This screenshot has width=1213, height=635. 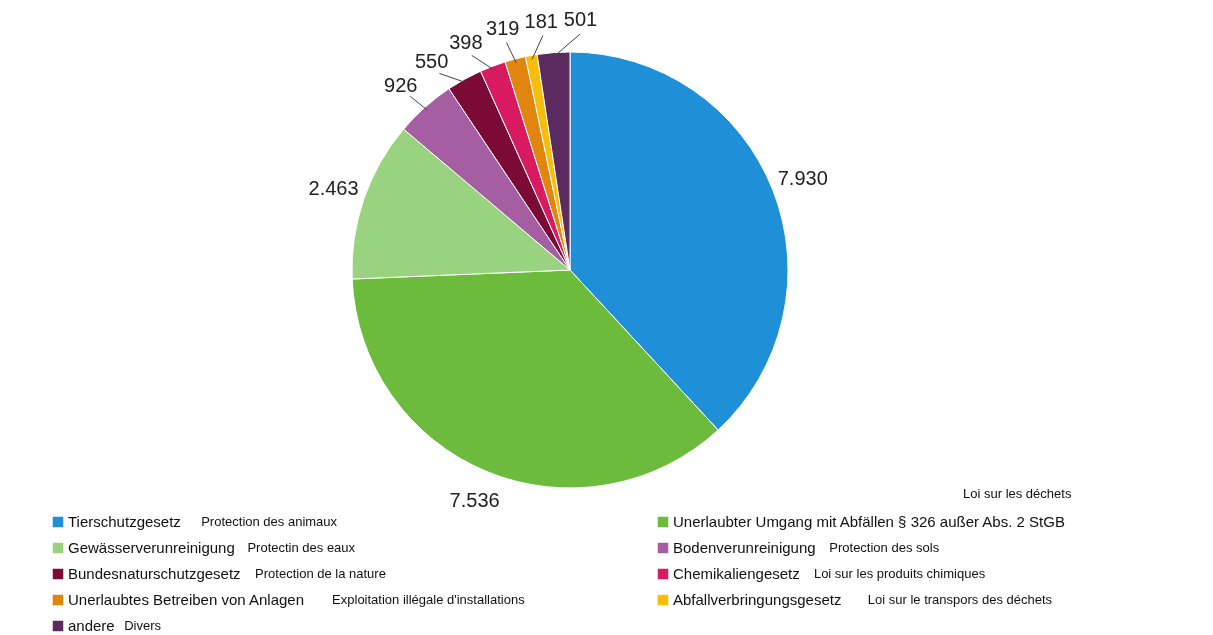 I want to click on data-label: 398, so click(x=466, y=41).